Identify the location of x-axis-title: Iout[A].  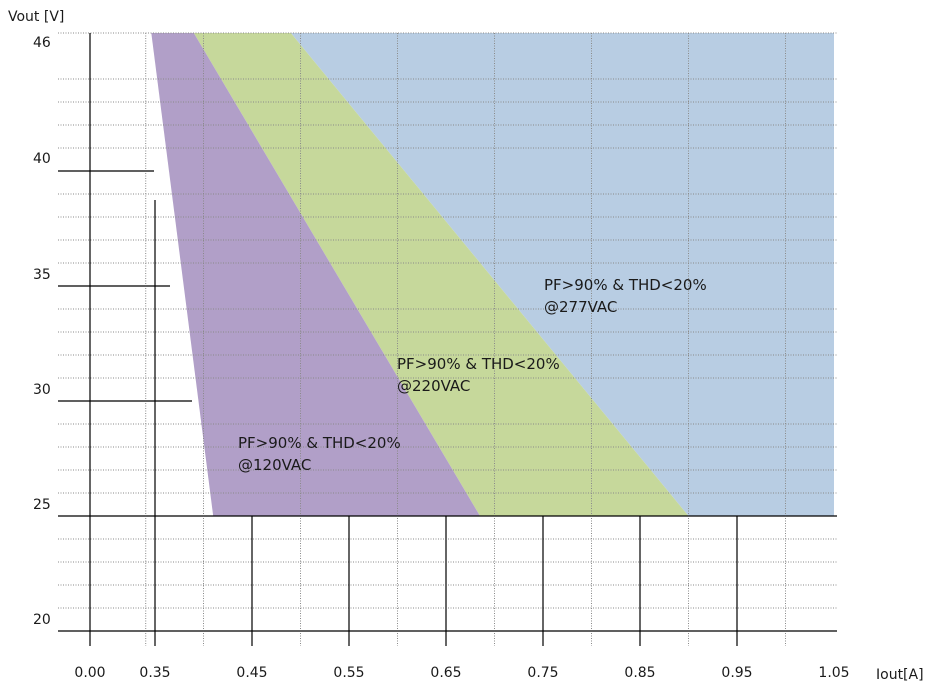
(900, 675).